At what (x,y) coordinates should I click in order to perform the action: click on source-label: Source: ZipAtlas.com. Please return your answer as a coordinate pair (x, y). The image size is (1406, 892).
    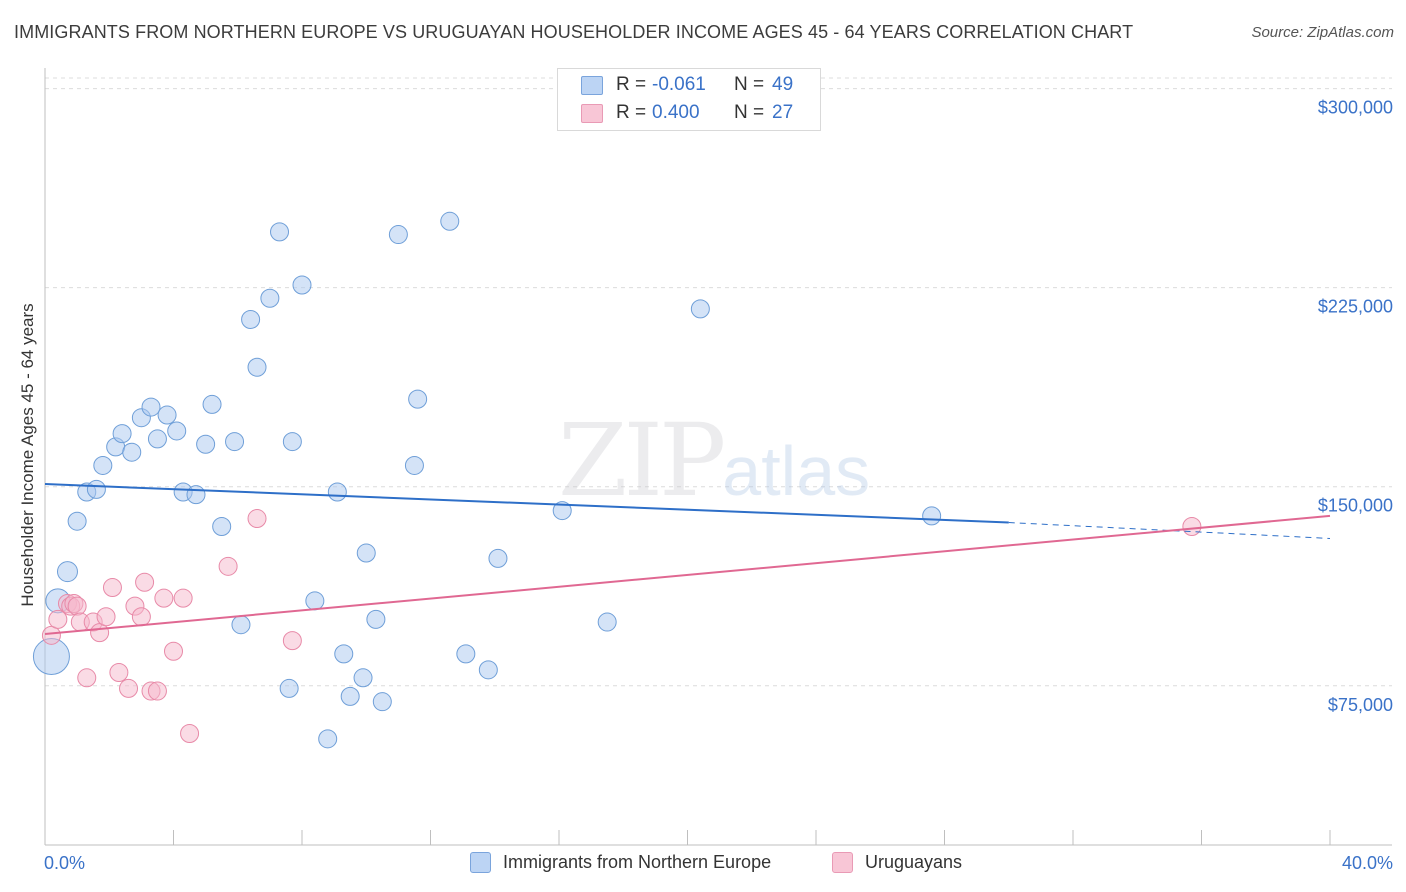
    Looking at the image, I should click on (1322, 32).